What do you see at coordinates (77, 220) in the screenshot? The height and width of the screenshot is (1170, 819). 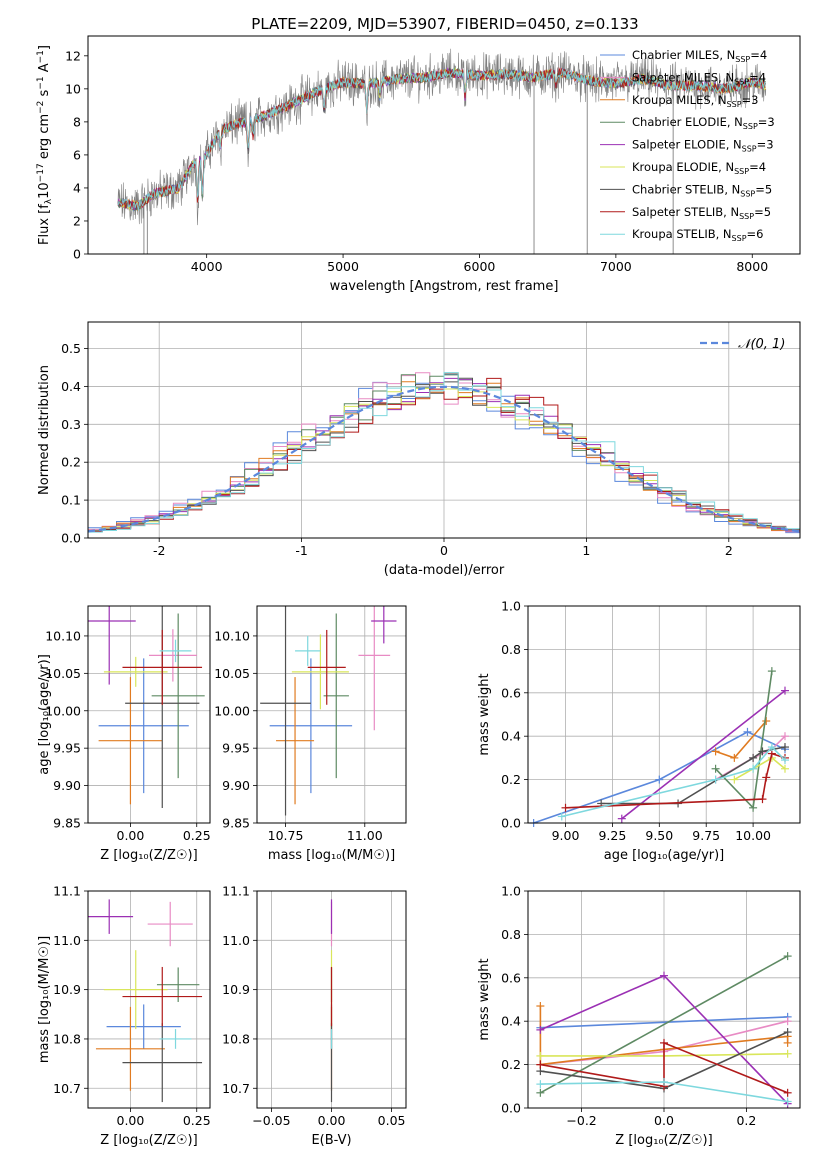 I see `y-tick-label: 2` at bounding box center [77, 220].